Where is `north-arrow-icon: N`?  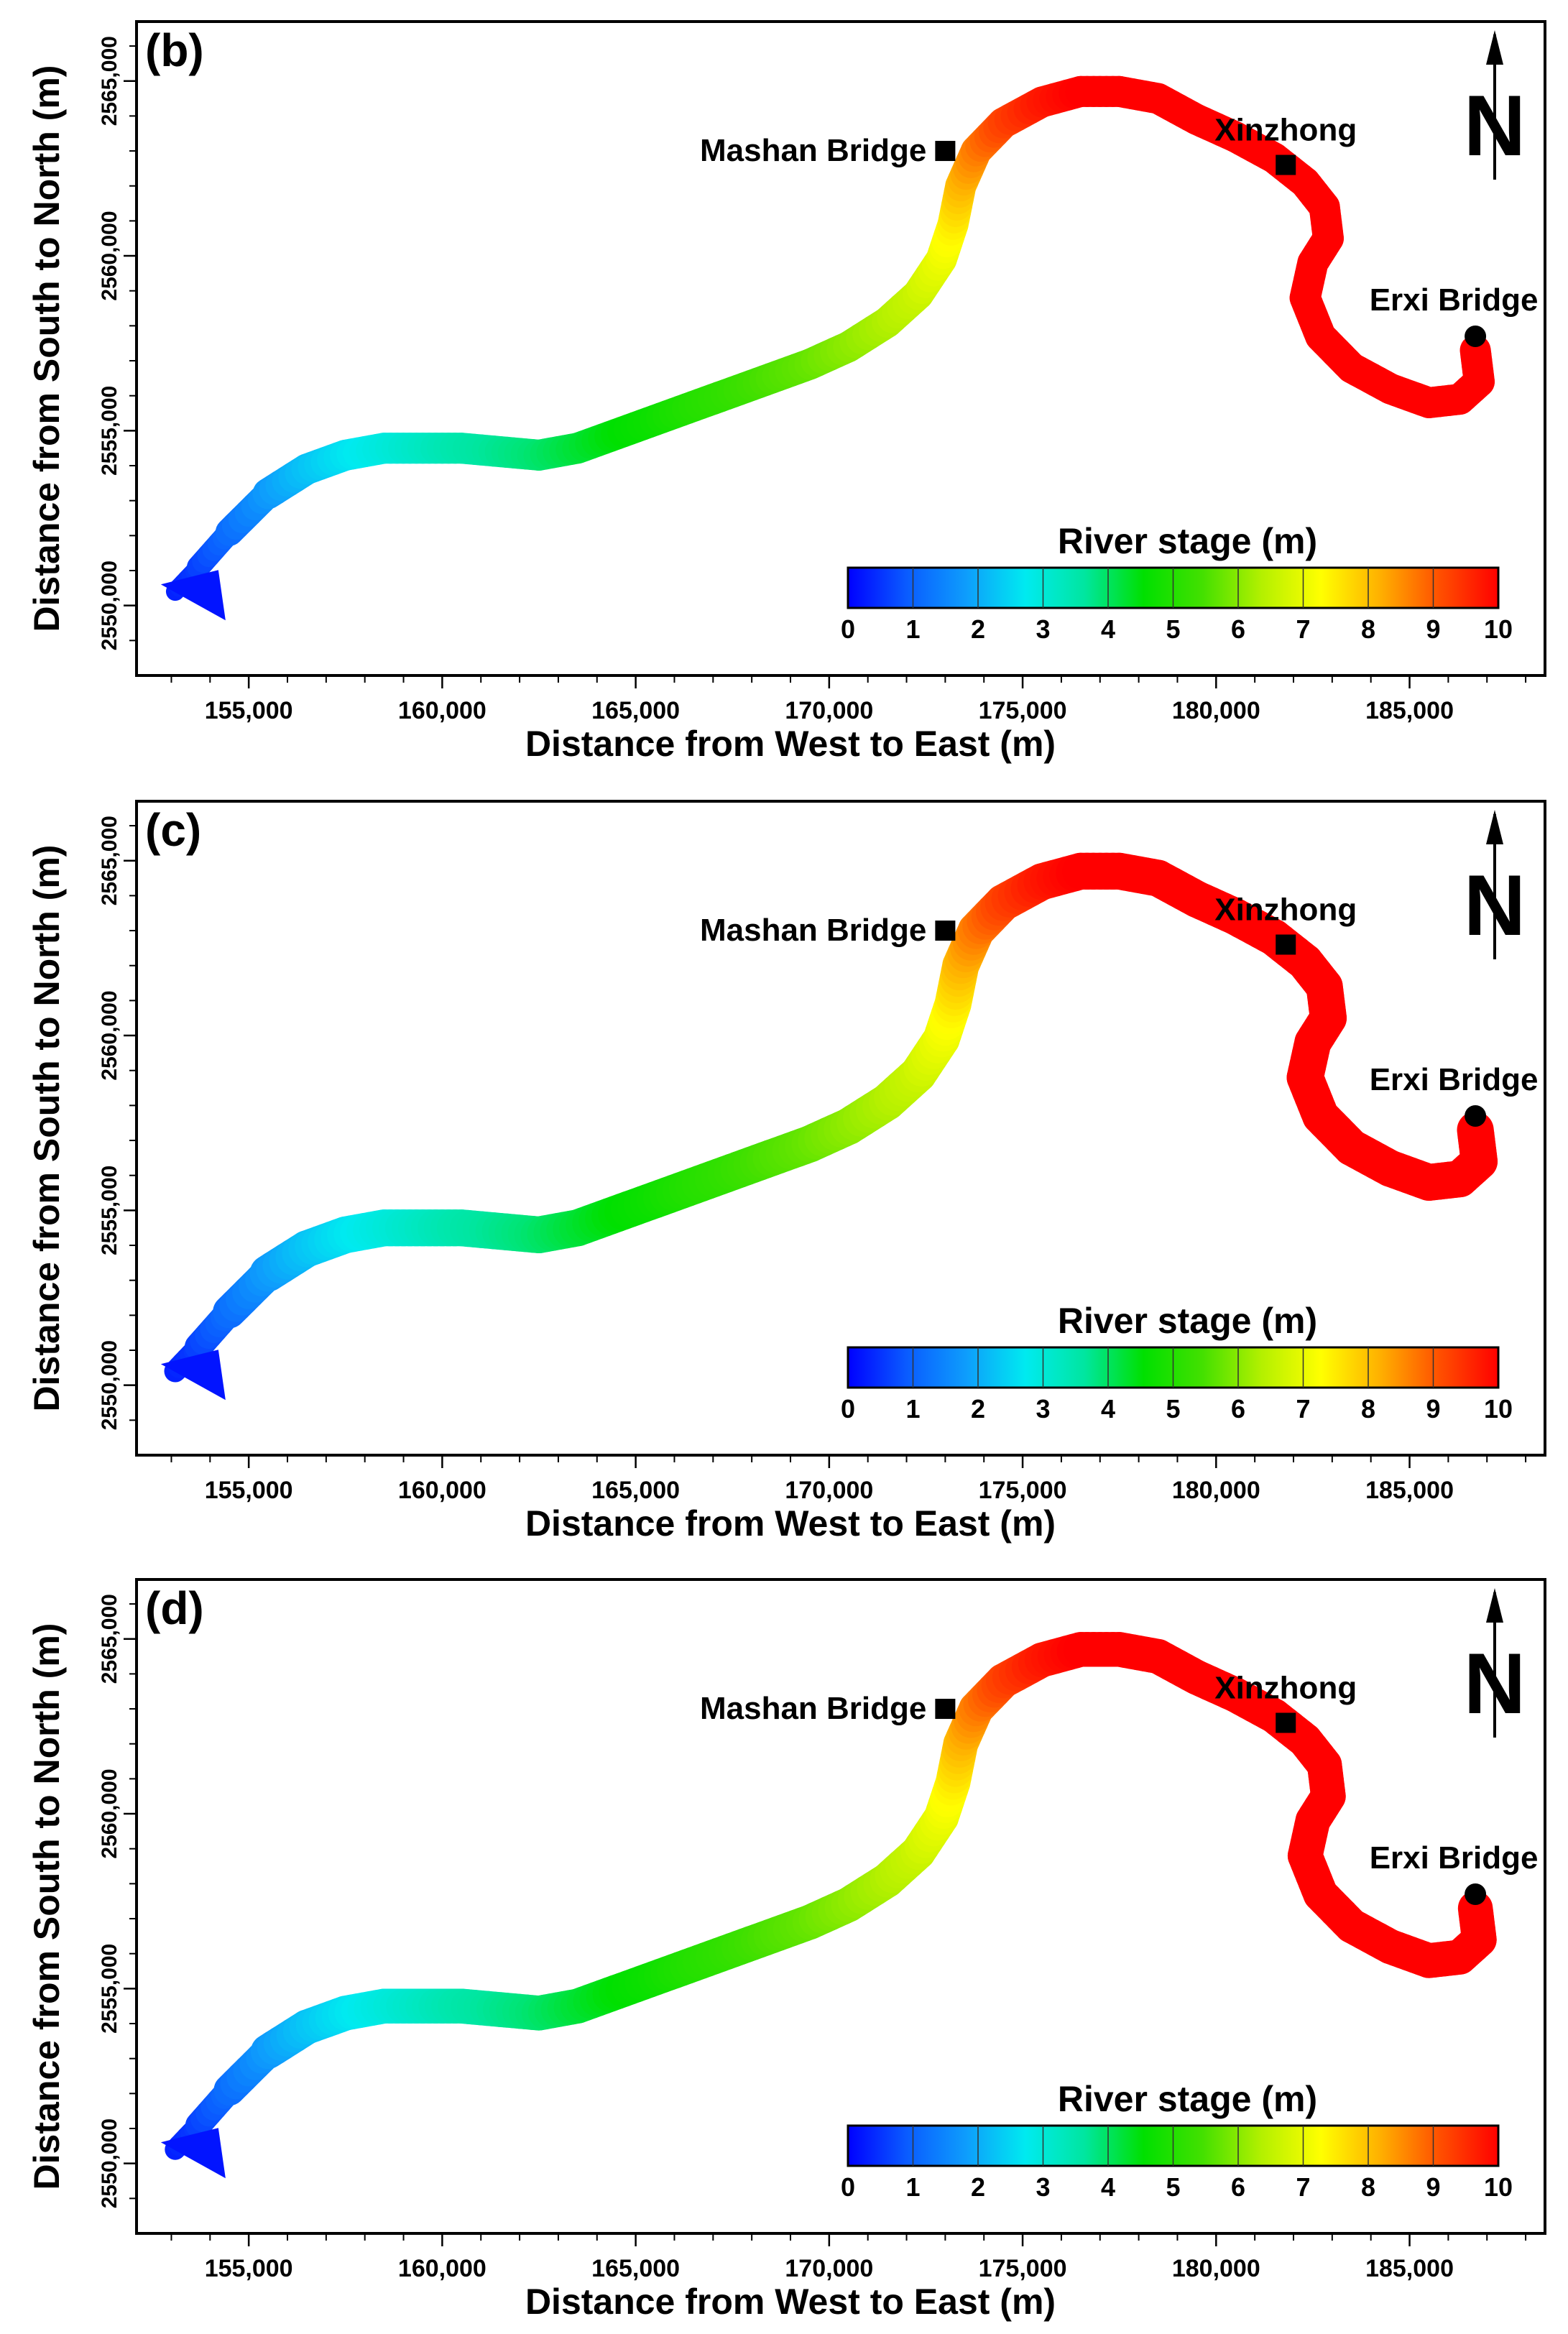
north-arrow-icon: N is located at coordinates (1495, 884).